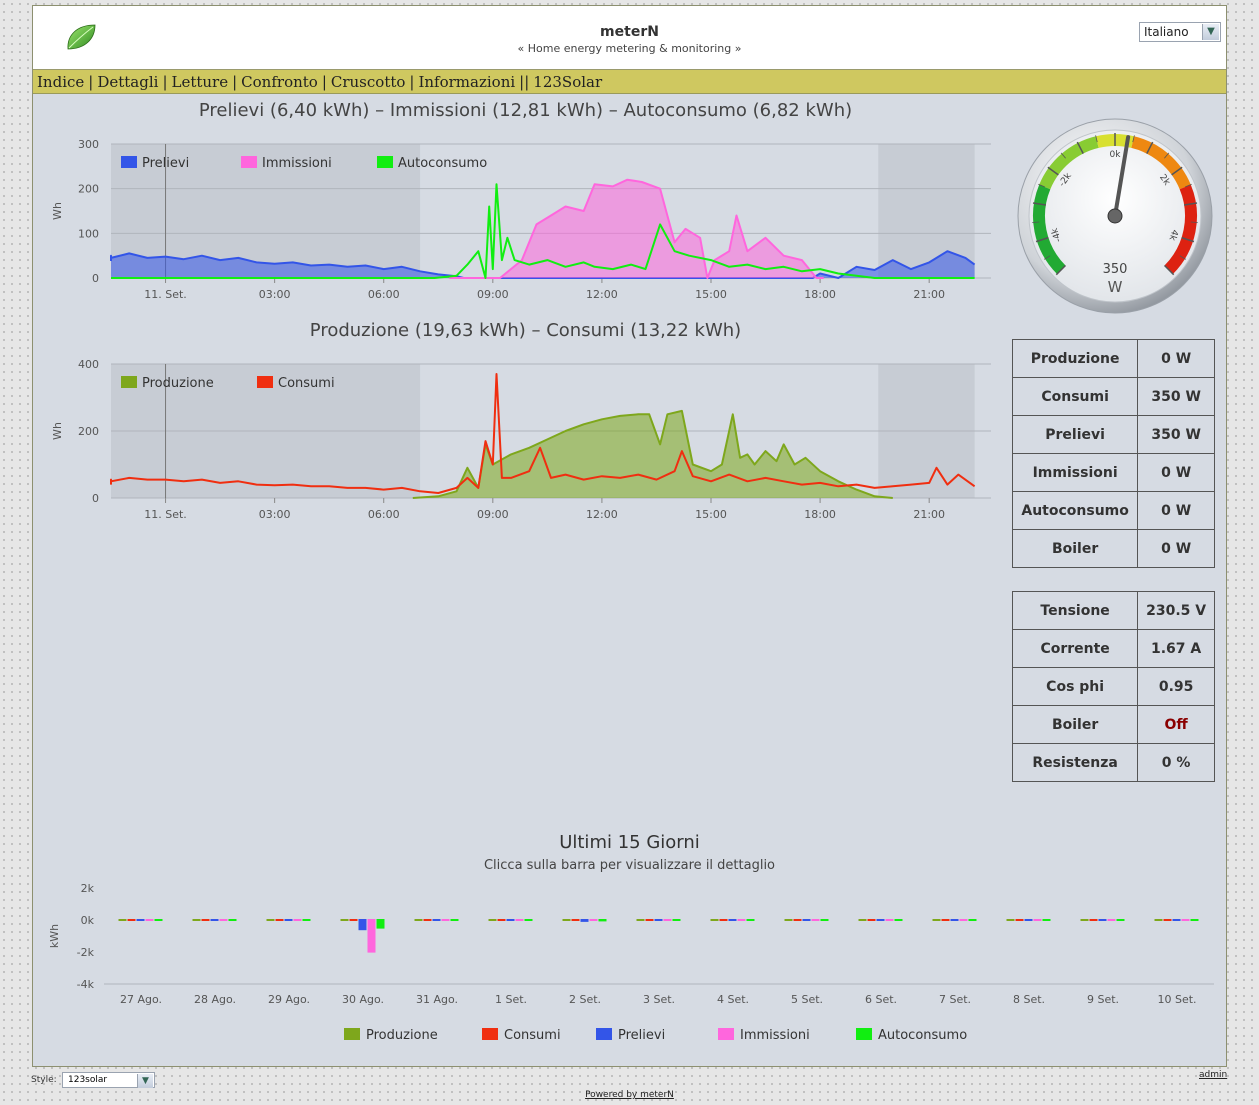 This screenshot has width=1259, height=1105. What do you see at coordinates (636, 228) in the screenshot?
I see `series-line-immissioni` at bounding box center [636, 228].